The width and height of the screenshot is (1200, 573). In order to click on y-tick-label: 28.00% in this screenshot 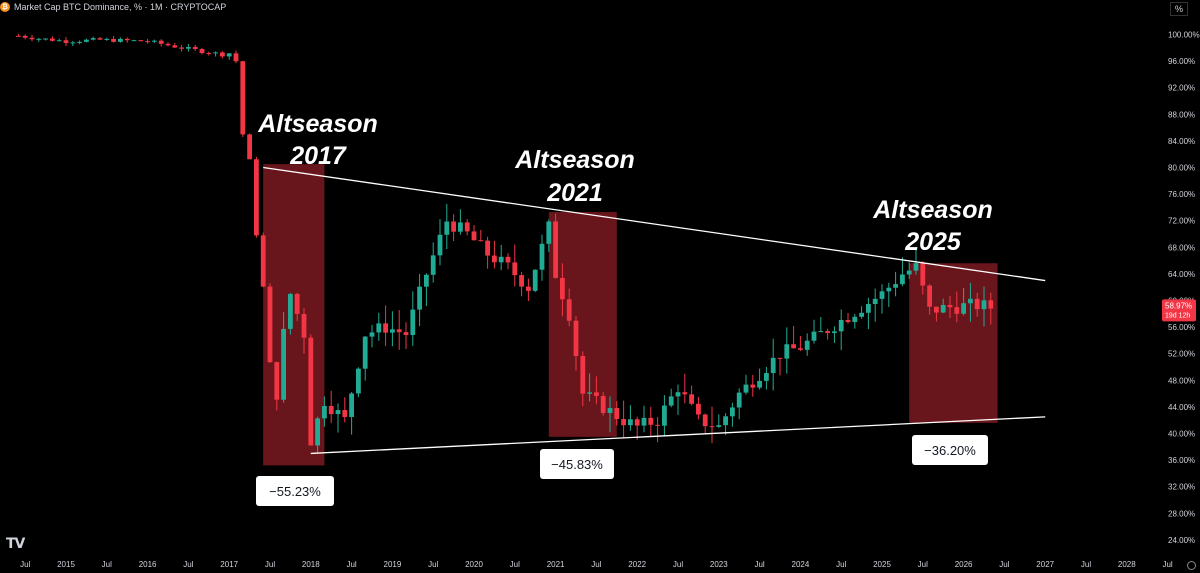, I will do `click(1181, 513)`.